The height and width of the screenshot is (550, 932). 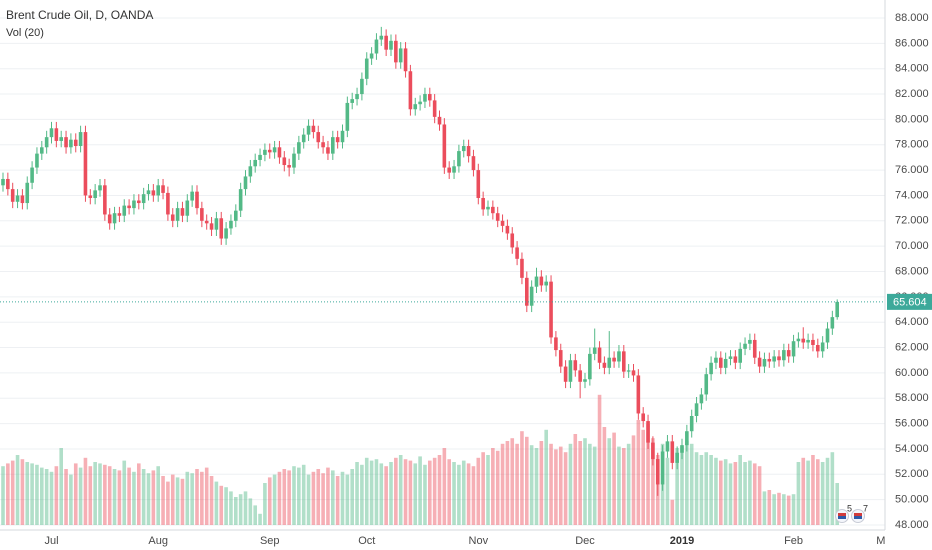 What do you see at coordinates (849, 508) in the screenshot?
I see `event-count: 5` at bounding box center [849, 508].